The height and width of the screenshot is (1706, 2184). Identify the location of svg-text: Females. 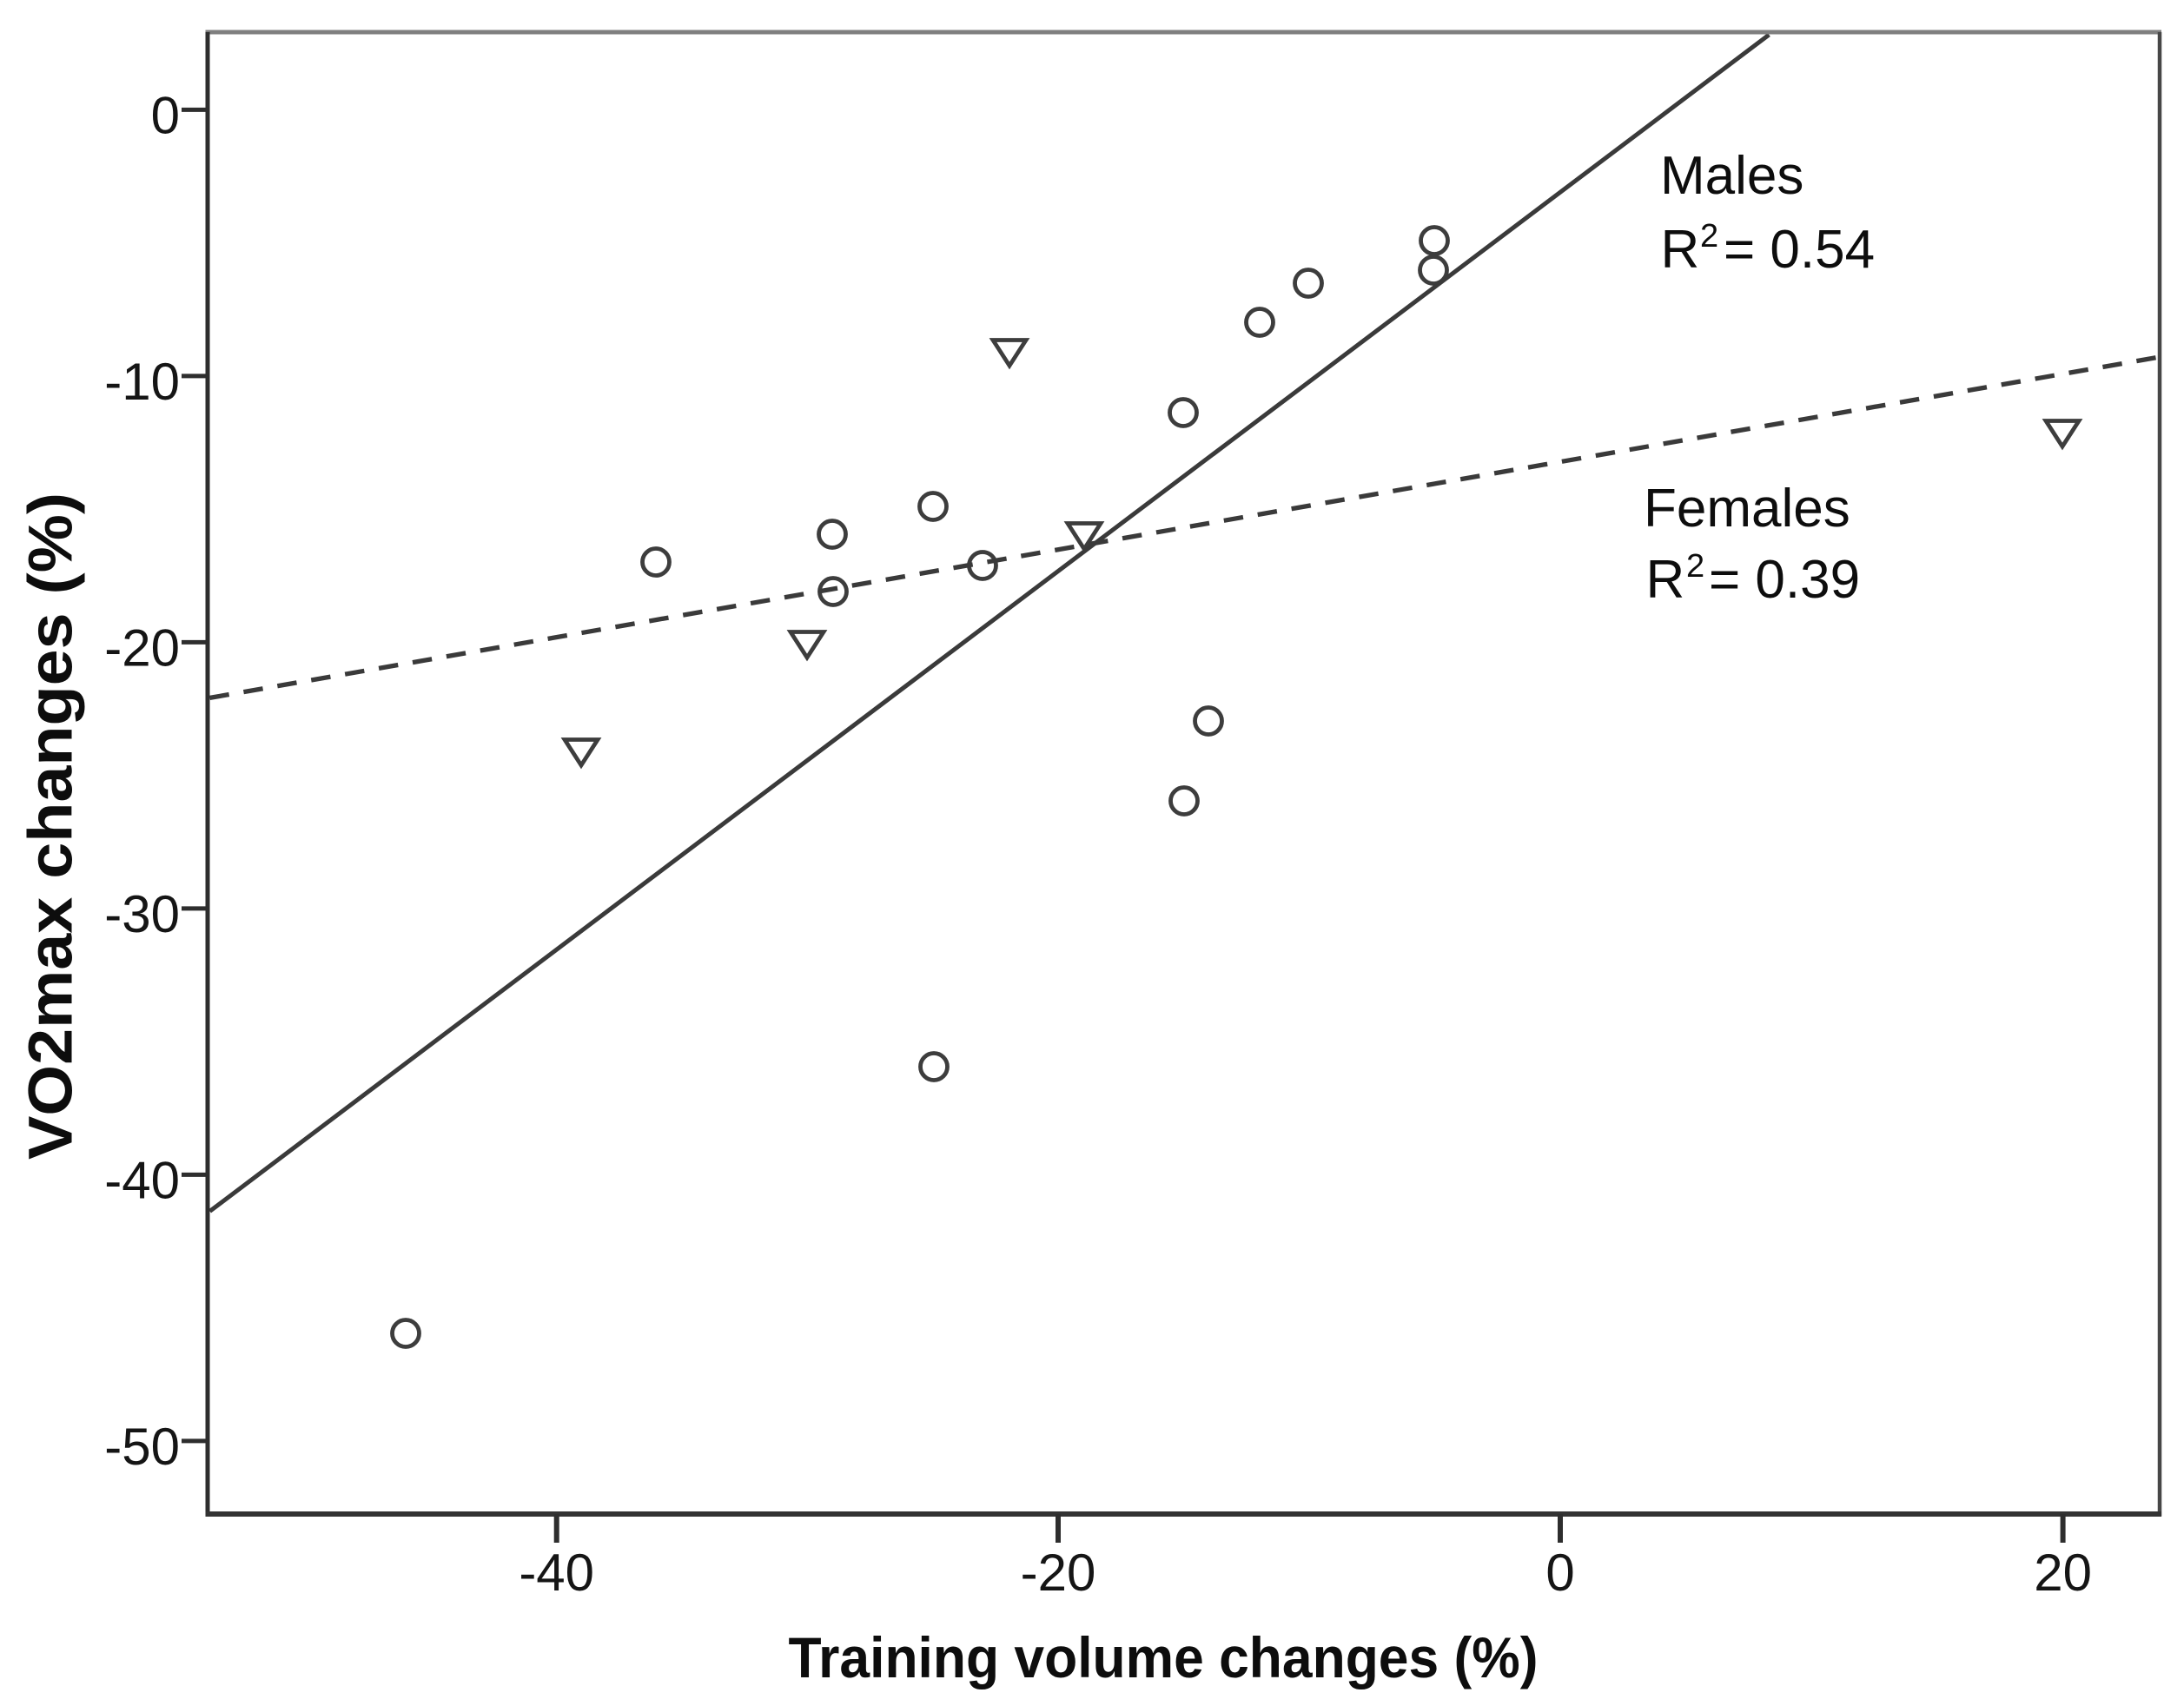
(1747, 509).